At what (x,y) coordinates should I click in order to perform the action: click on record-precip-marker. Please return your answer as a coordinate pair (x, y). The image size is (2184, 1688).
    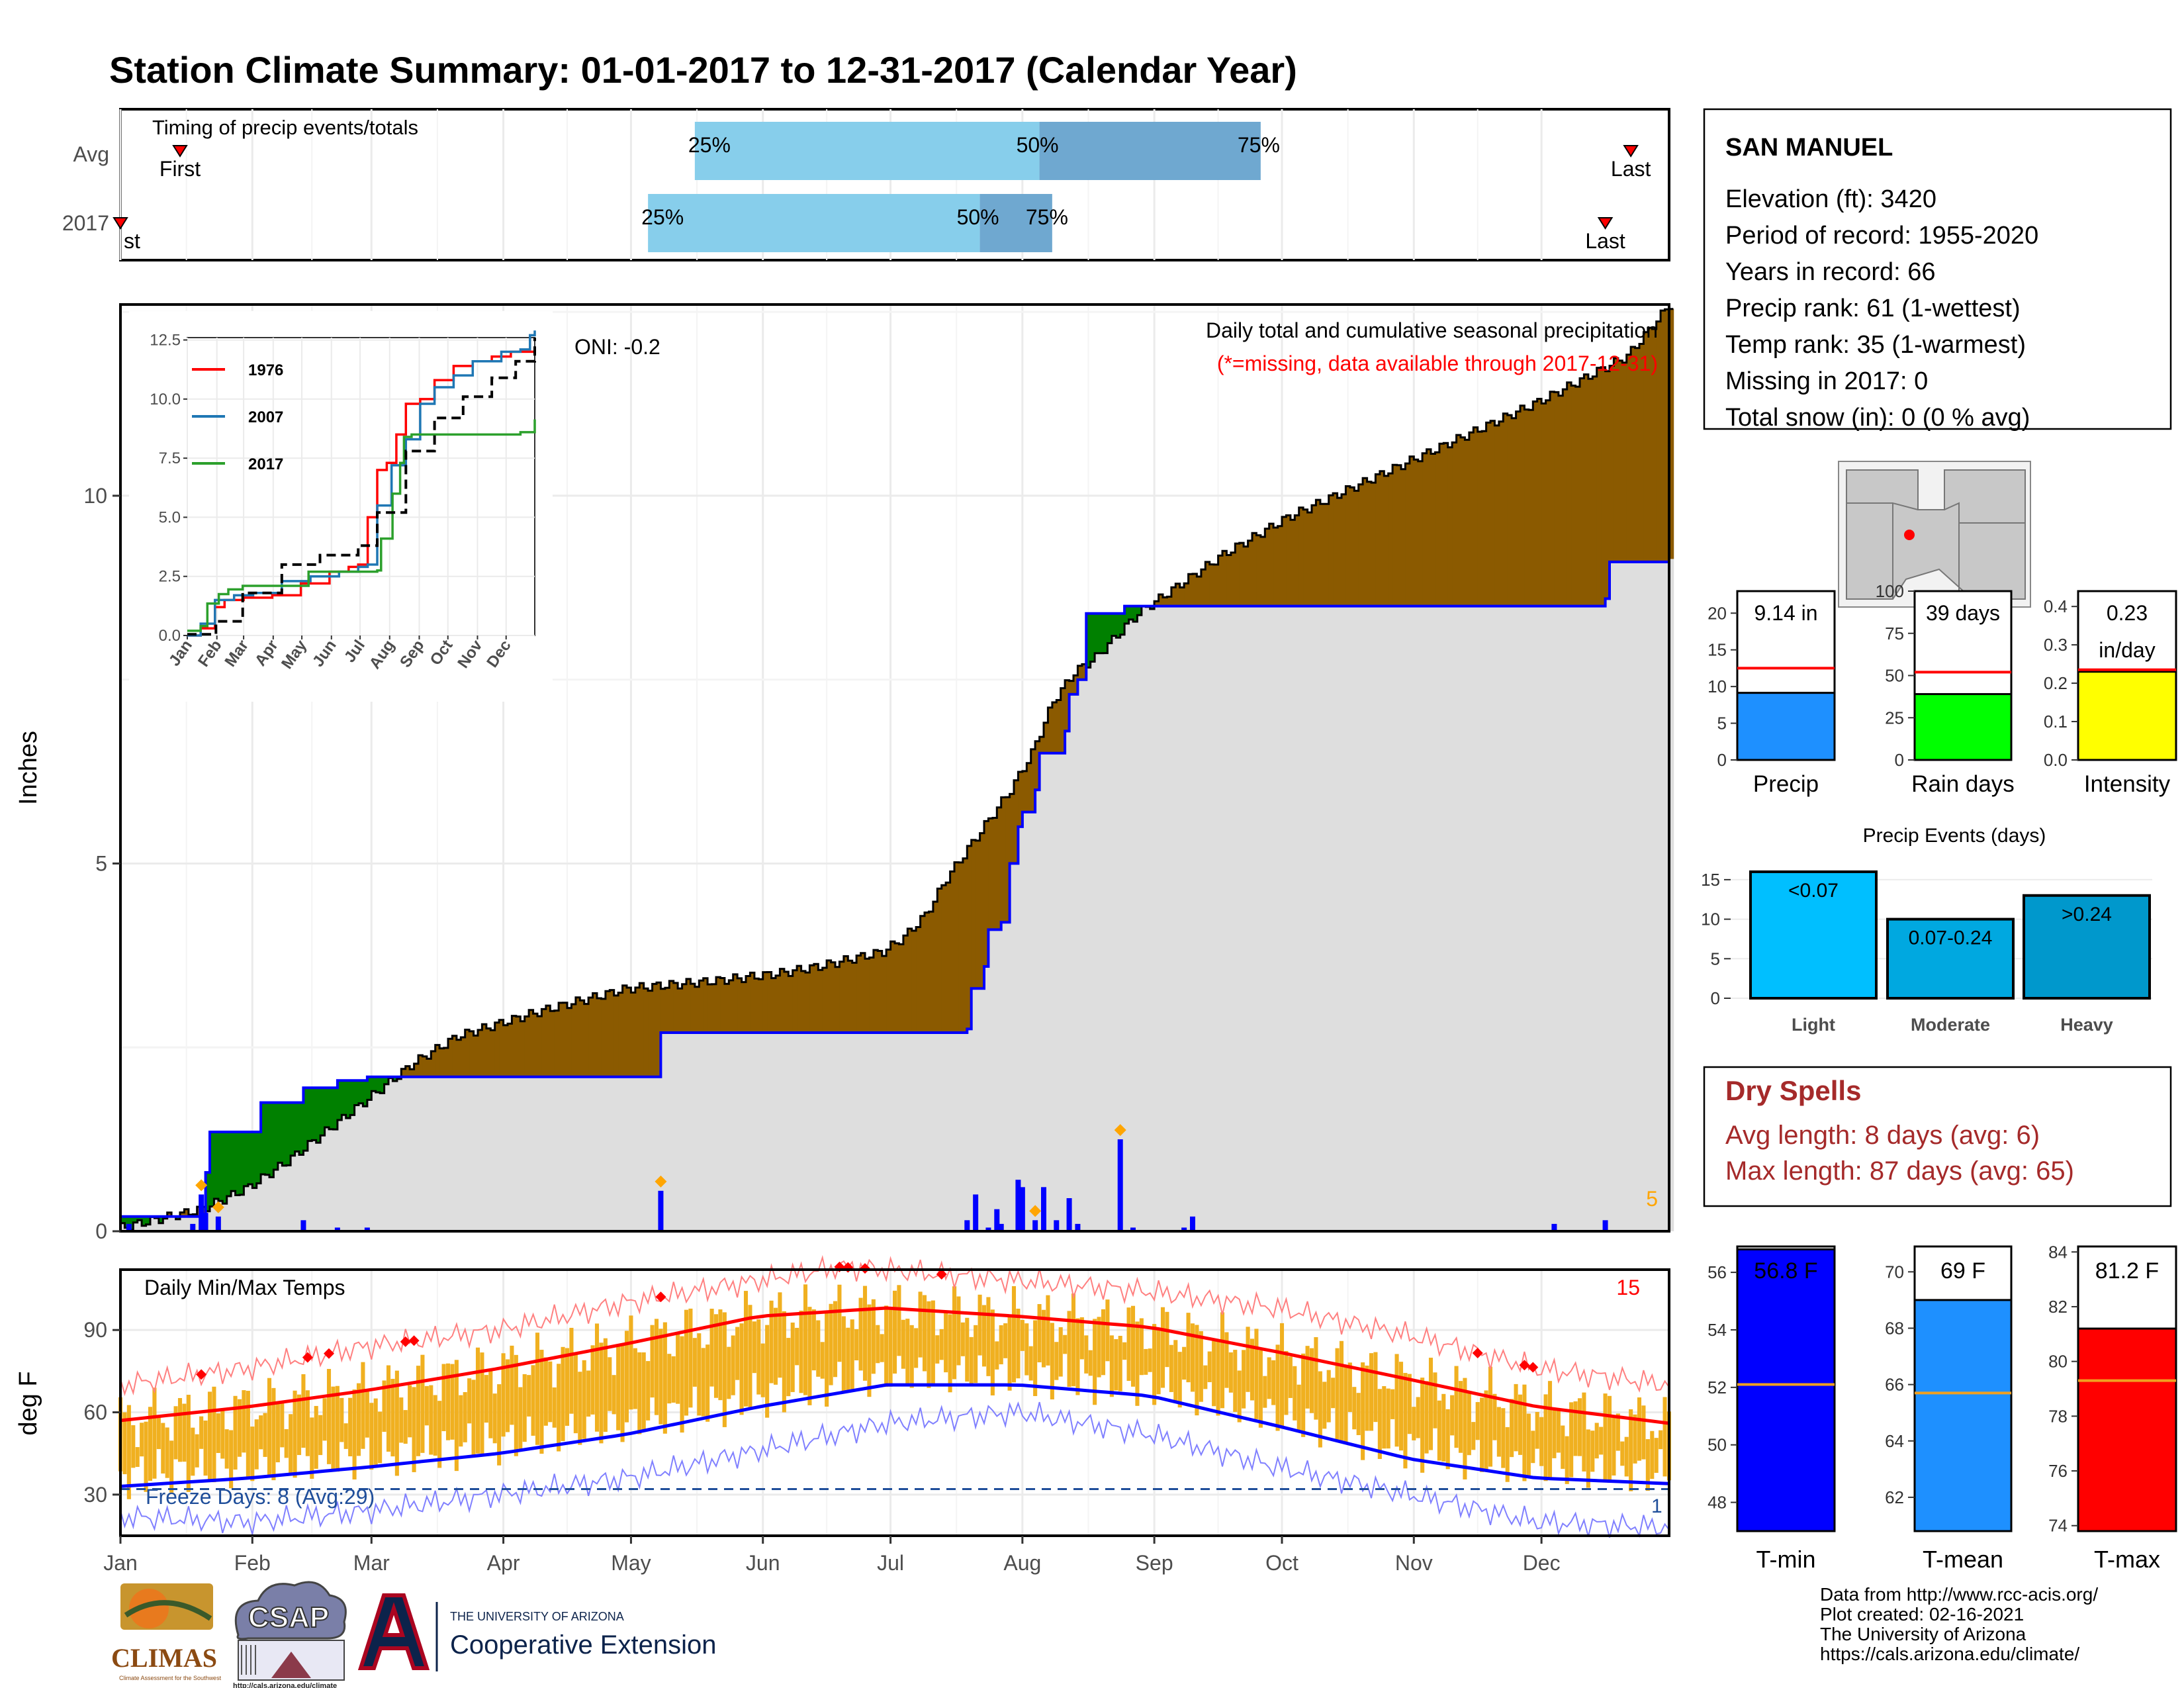
    Looking at the image, I should click on (661, 1181).